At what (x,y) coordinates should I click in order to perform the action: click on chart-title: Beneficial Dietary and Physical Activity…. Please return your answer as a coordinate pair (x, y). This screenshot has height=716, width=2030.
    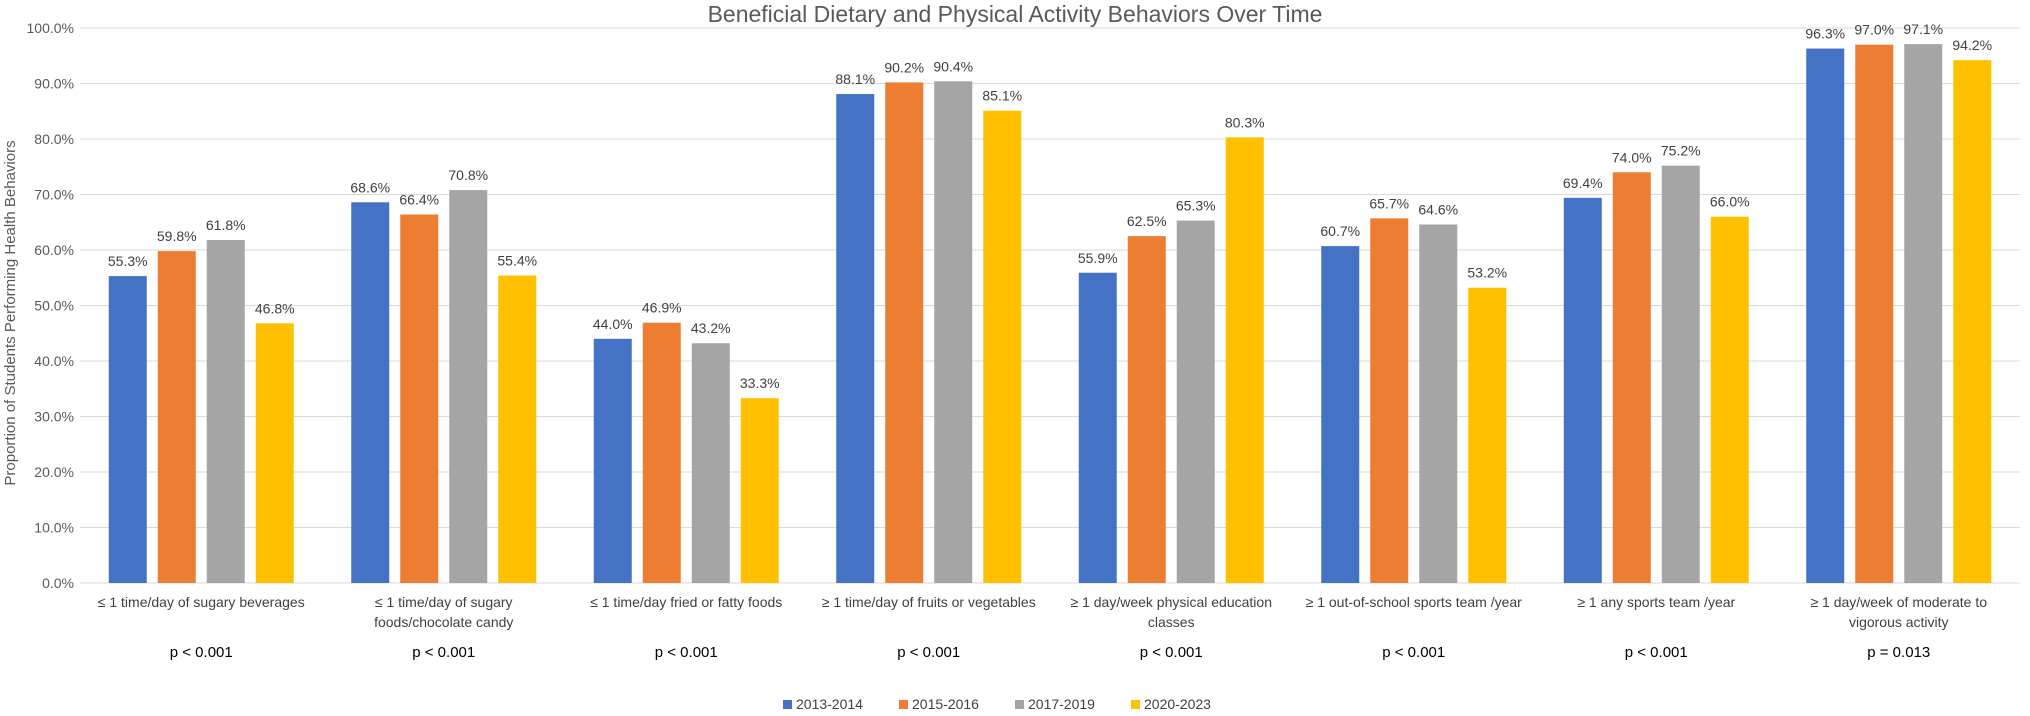
    Looking at the image, I should click on (1015, 14).